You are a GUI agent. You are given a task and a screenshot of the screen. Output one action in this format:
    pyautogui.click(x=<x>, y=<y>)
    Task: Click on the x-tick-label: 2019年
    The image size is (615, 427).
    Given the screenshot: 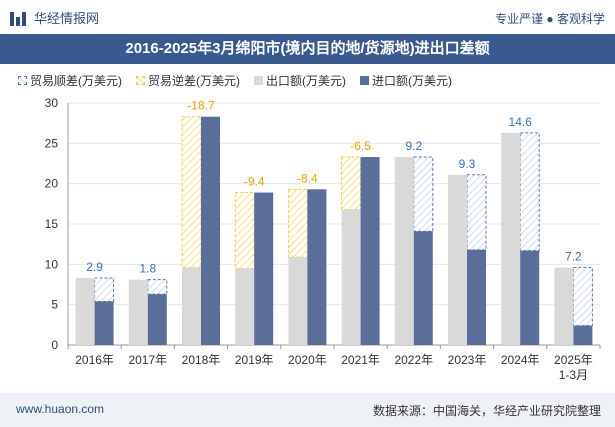 What is the action you would take?
    pyautogui.click(x=254, y=360)
    